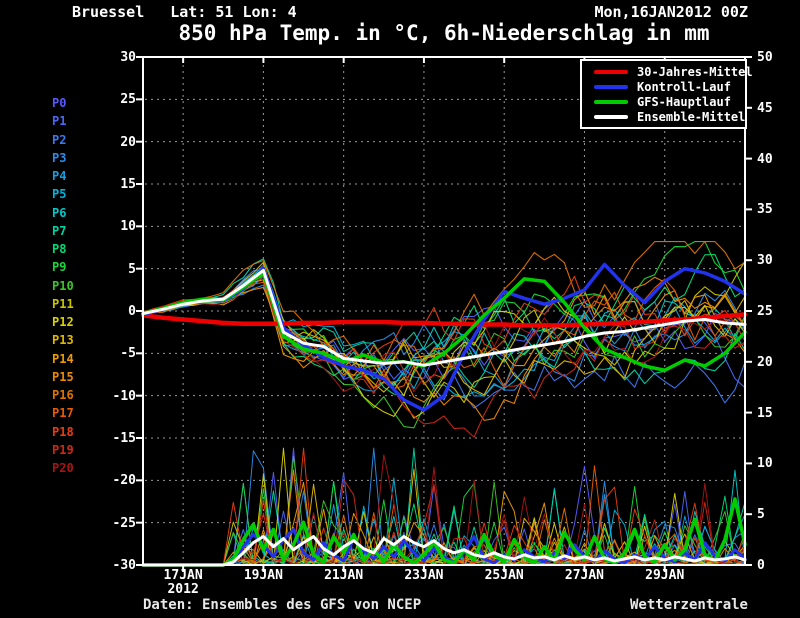  I want to click on member-label-P13: P13, so click(63, 340).